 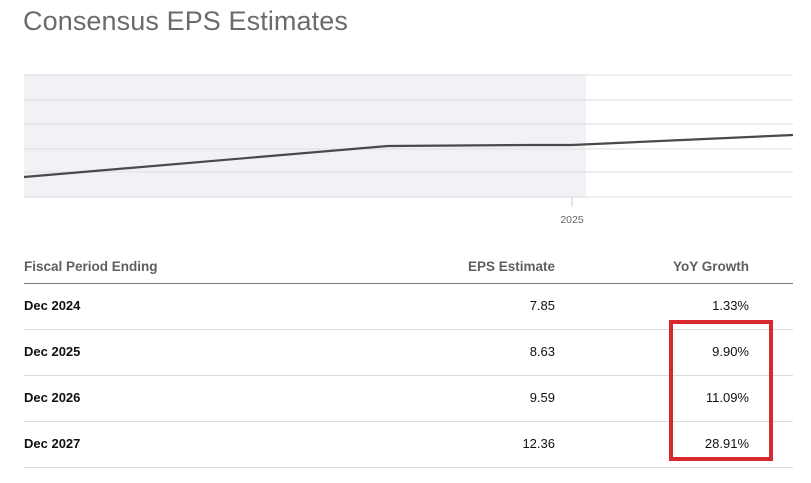 I want to click on table-row: Dec 2024 7.85 1.33%, so click(x=408, y=307).